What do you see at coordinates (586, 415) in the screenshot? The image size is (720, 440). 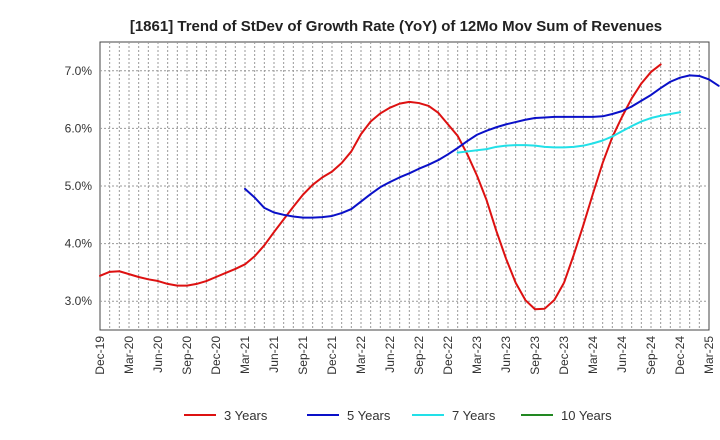 I see `legend-label: 10 Years` at bounding box center [586, 415].